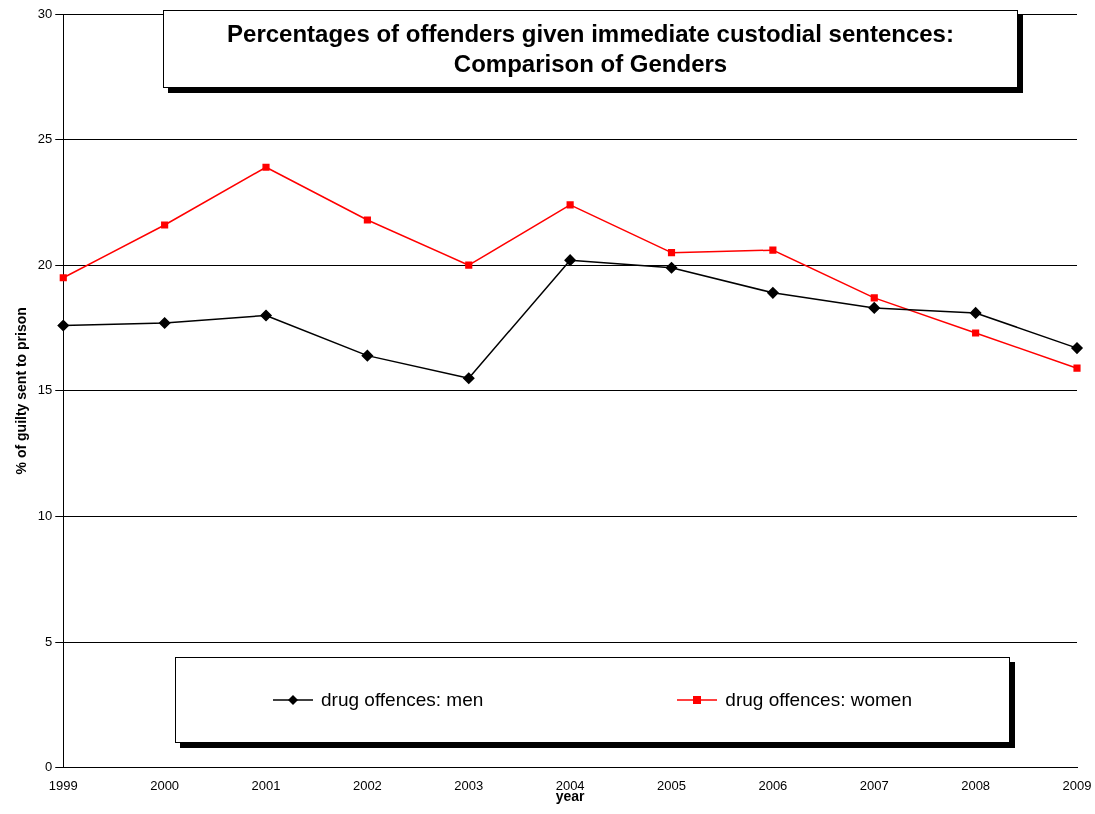 The width and height of the screenshot is (1095, 814). I want to click on x-tick-label: 2009, so click(1077, 785).